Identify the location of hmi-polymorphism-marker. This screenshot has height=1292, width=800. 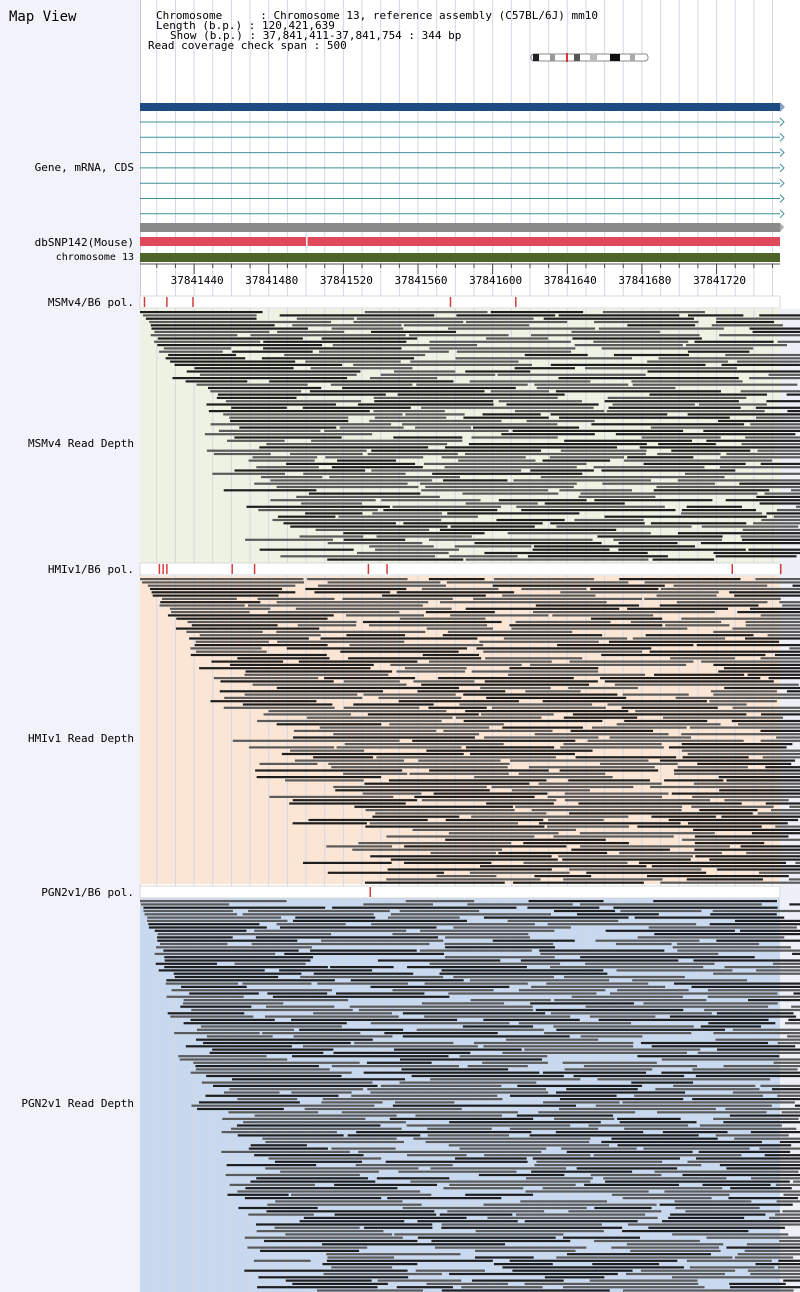
(254, 569).